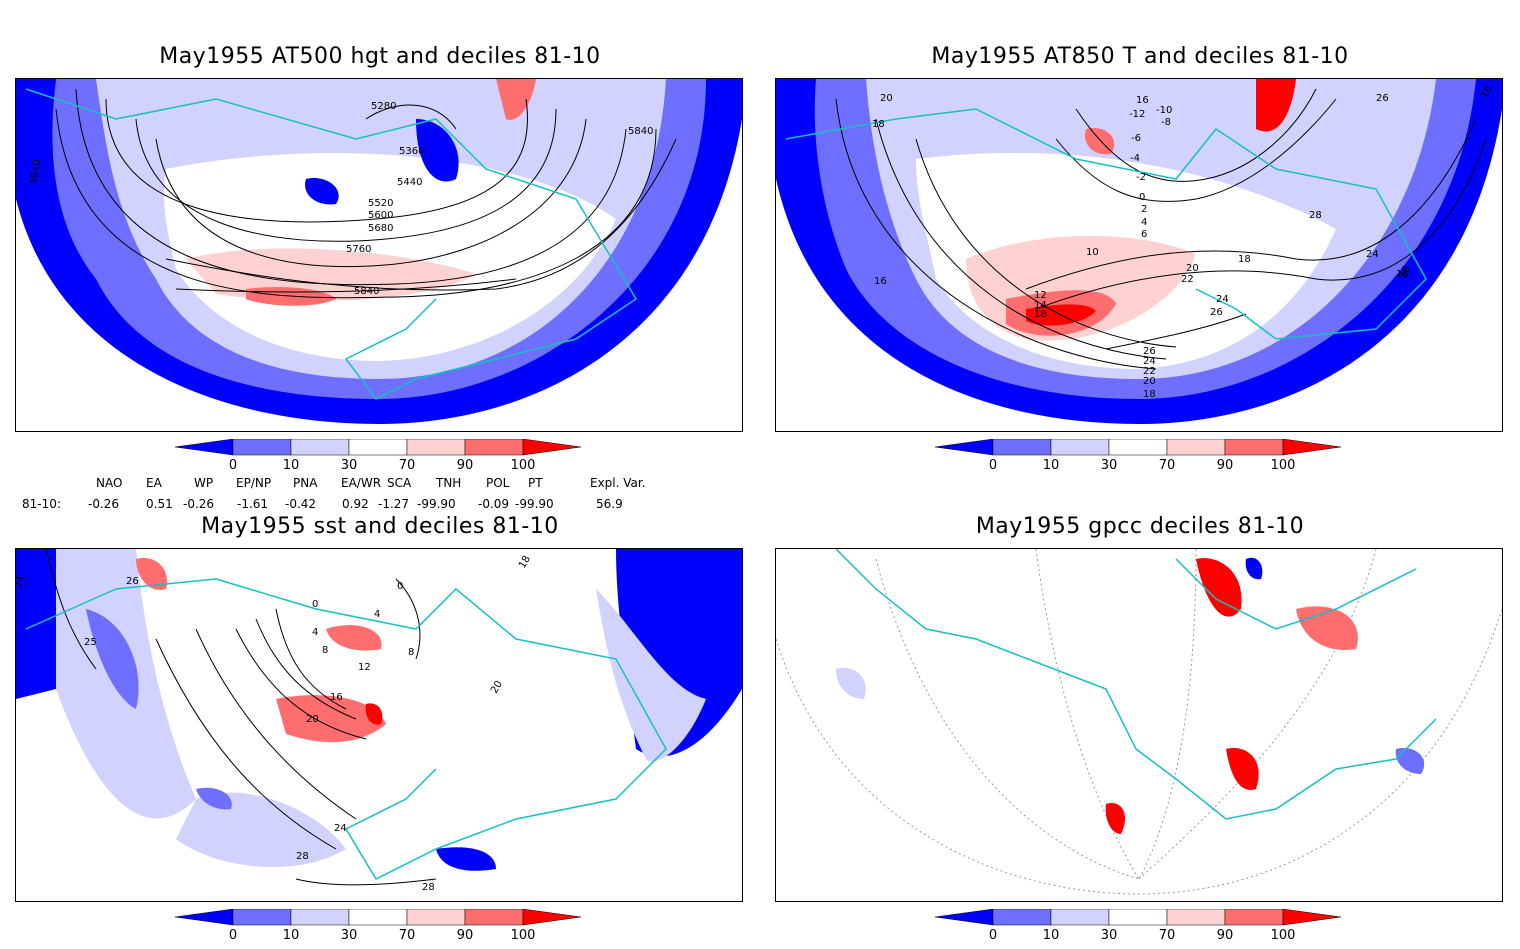 The image size is (1520, 949). Describe the element at coordinates (380, 526) in the screenshot. I see `panel-title-sst: May1955 sst and deciles 81-10` at that location.